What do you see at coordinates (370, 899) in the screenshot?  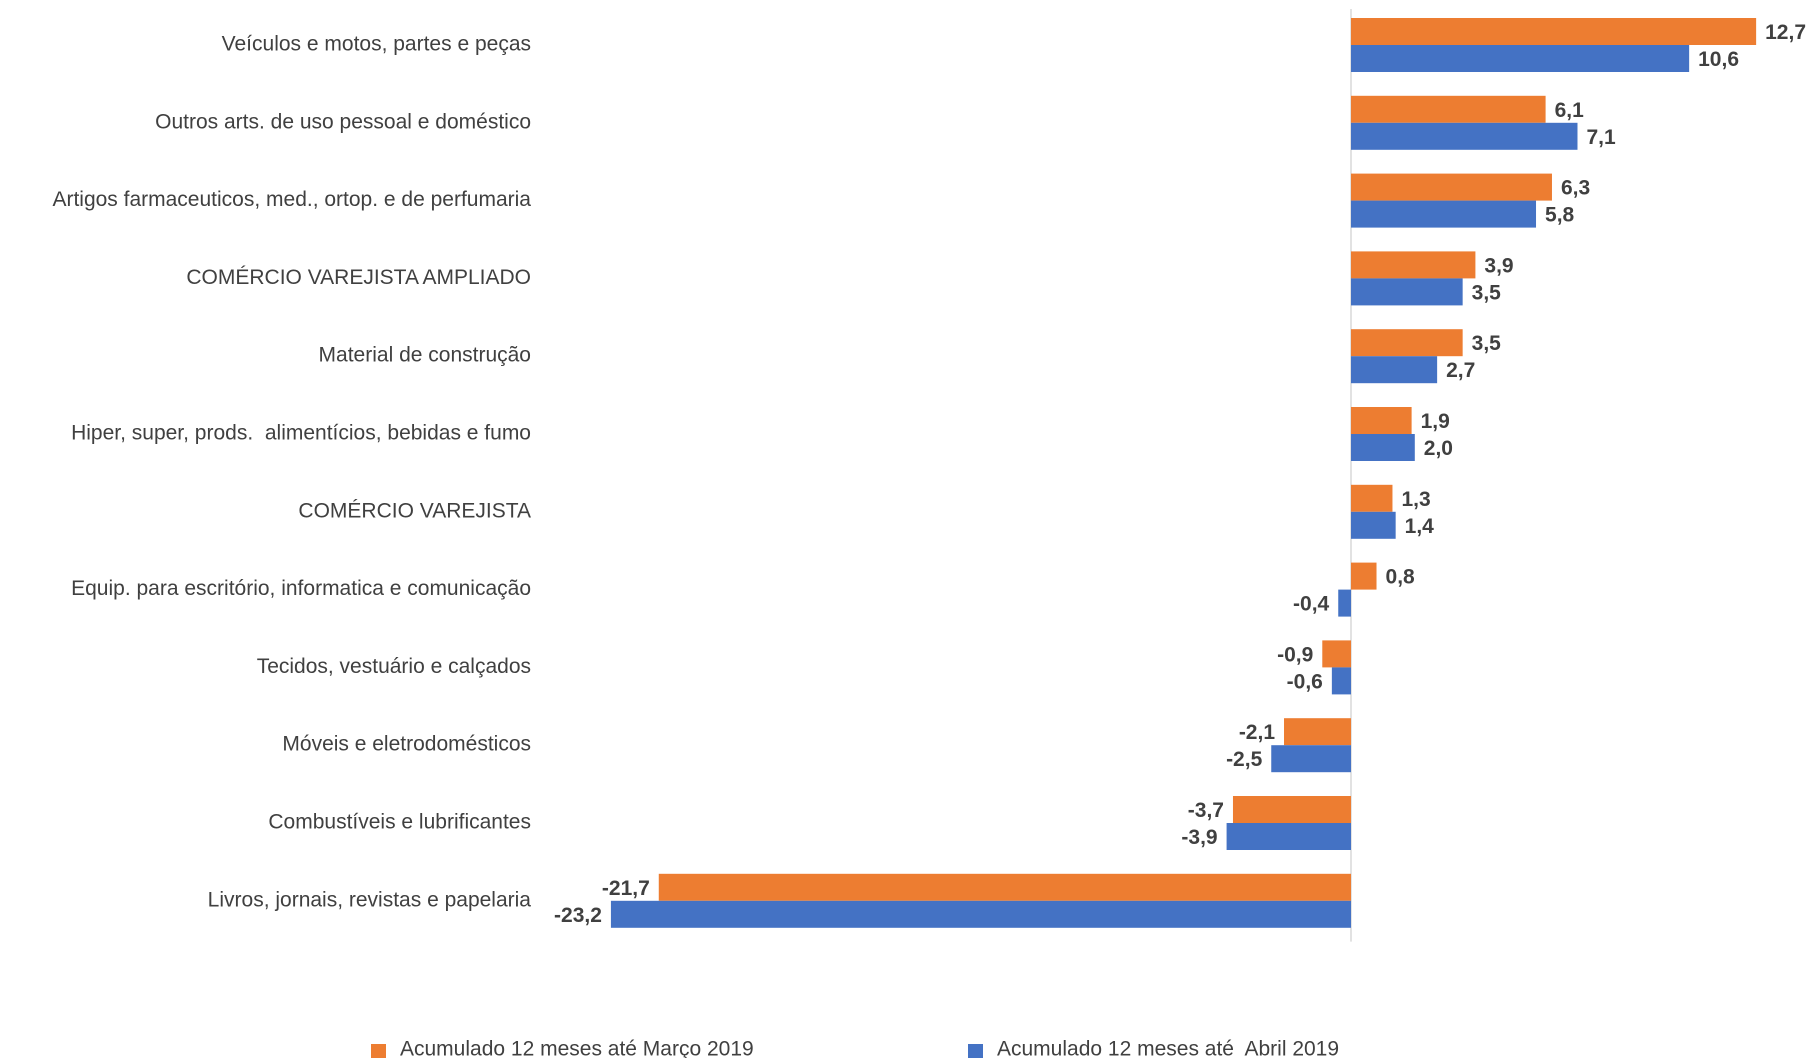 I see `category-label: Livros, jornais, revistas e papelaria` at bounding box center [370, 899].